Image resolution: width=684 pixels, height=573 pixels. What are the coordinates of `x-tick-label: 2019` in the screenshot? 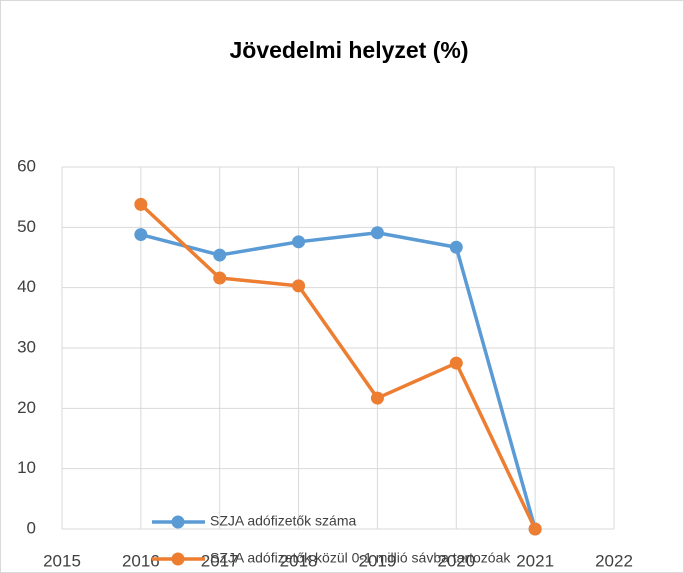 It's located at (378, 560).